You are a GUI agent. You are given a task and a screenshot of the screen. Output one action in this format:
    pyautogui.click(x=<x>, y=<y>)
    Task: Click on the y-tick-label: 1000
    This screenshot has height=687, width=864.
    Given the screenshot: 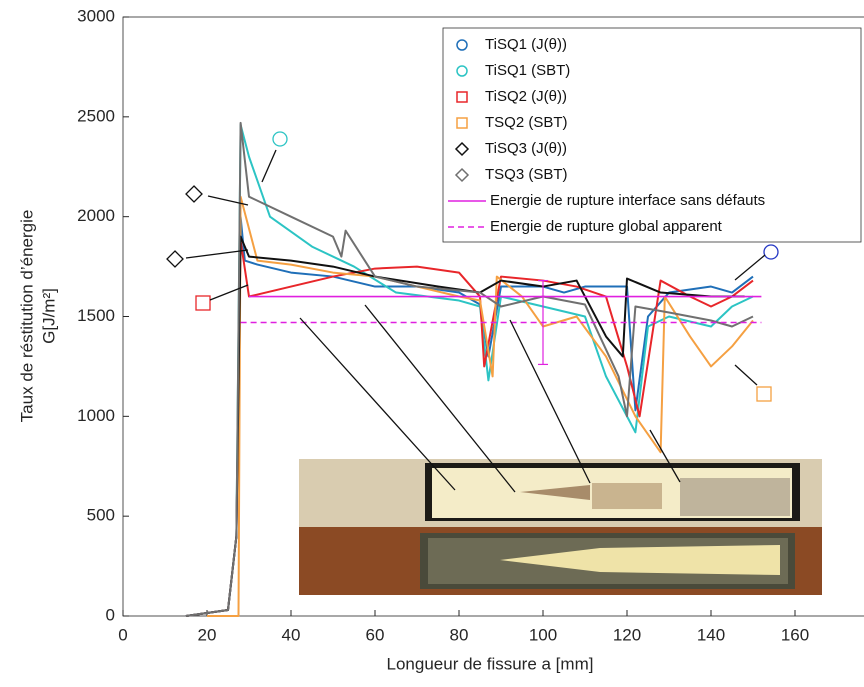 What is the action you would take?
    pyautogui.click(x=96, y=415)
    